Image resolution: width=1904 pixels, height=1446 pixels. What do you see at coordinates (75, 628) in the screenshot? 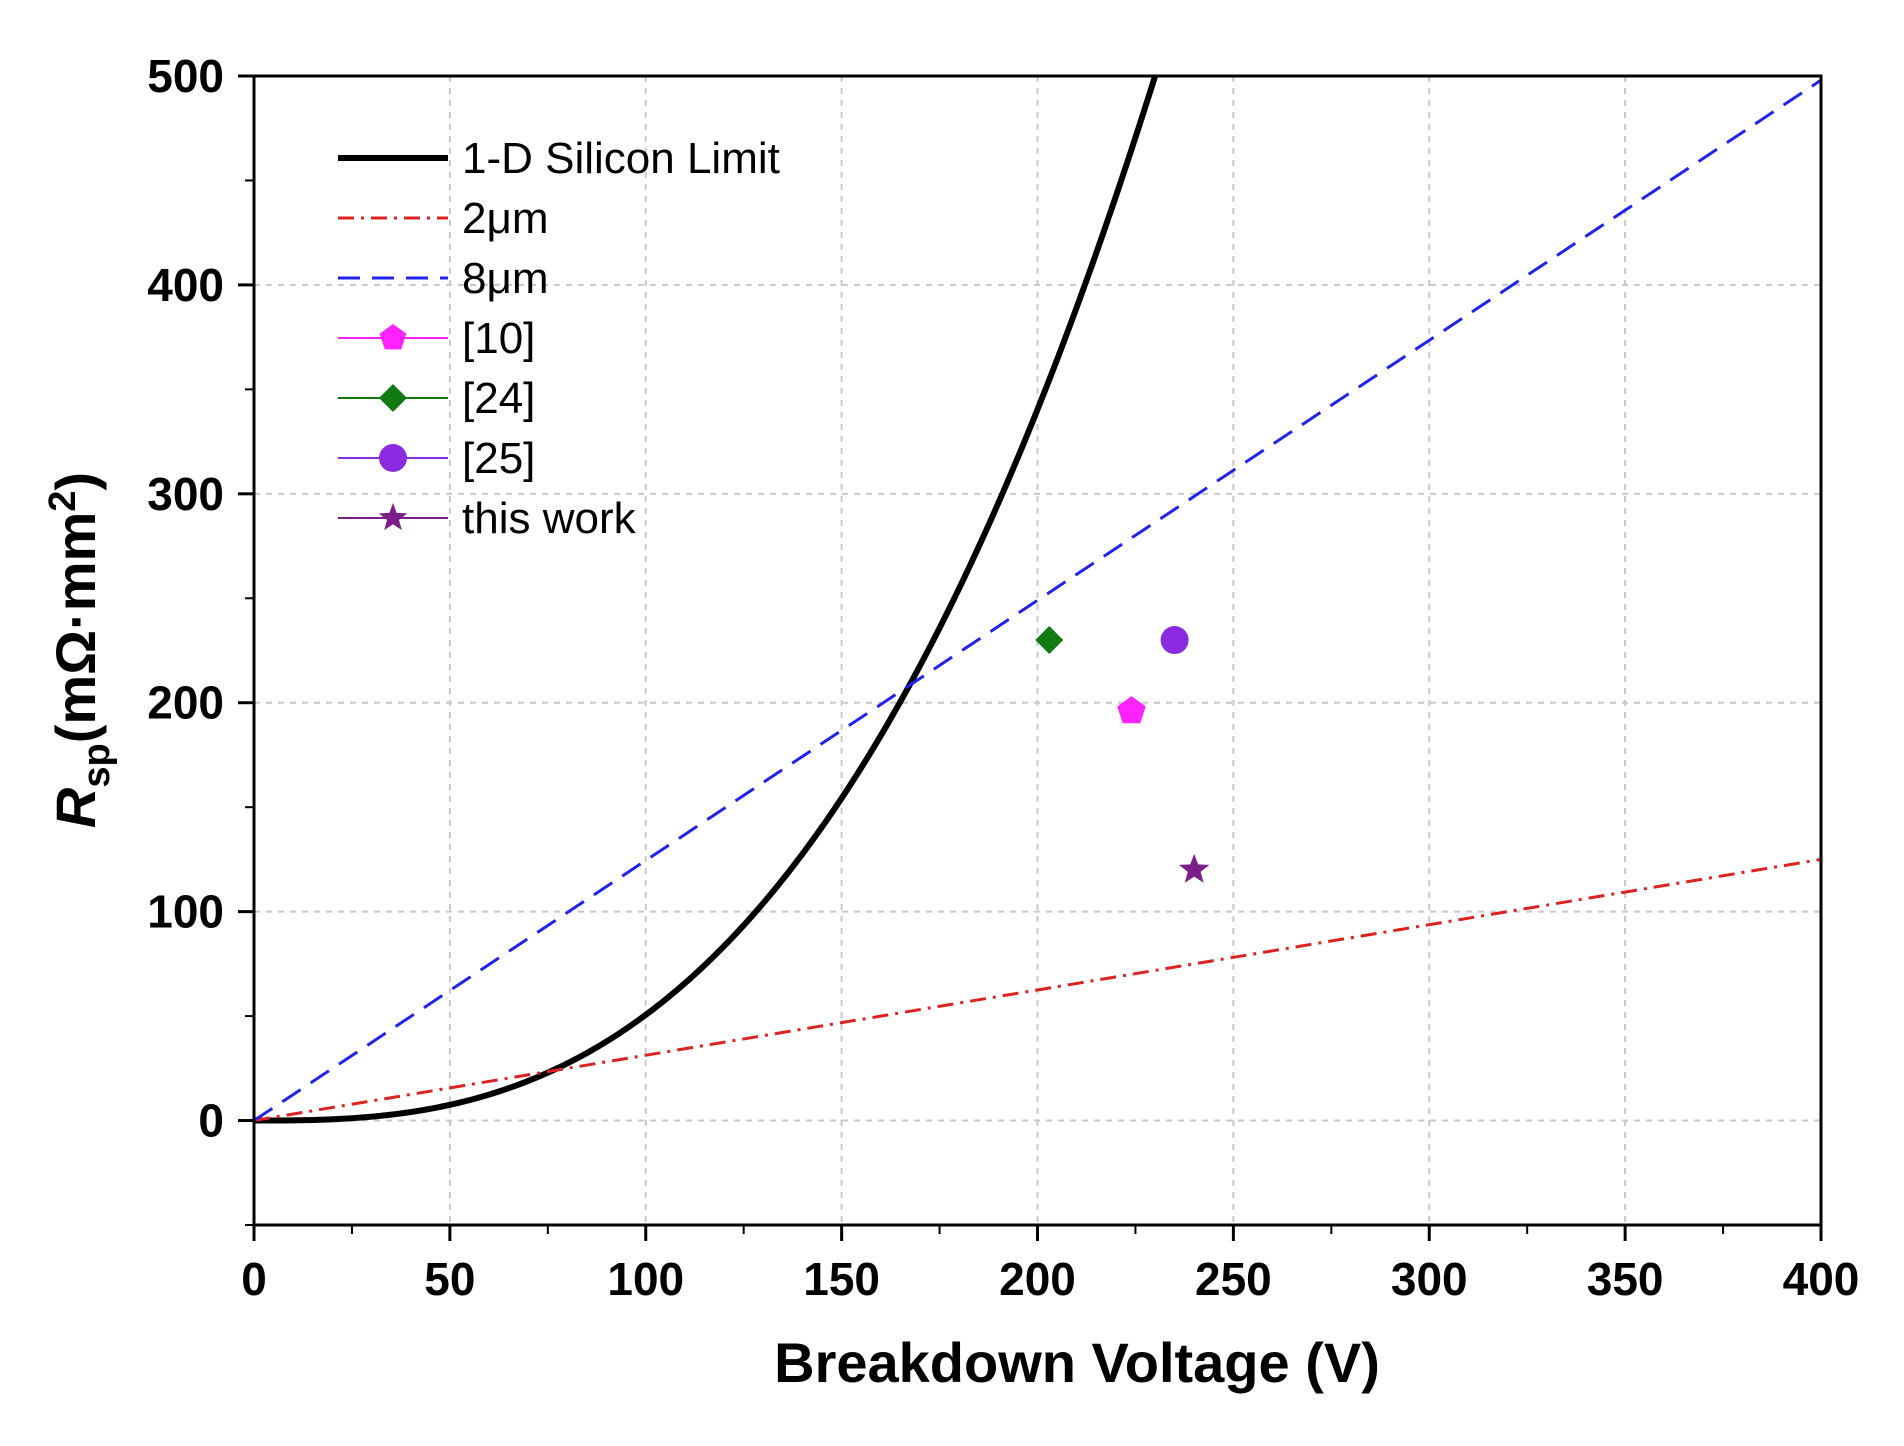
I see `y-axis-title-unit: (mΩ·mm` at bounding box center [75, 628].